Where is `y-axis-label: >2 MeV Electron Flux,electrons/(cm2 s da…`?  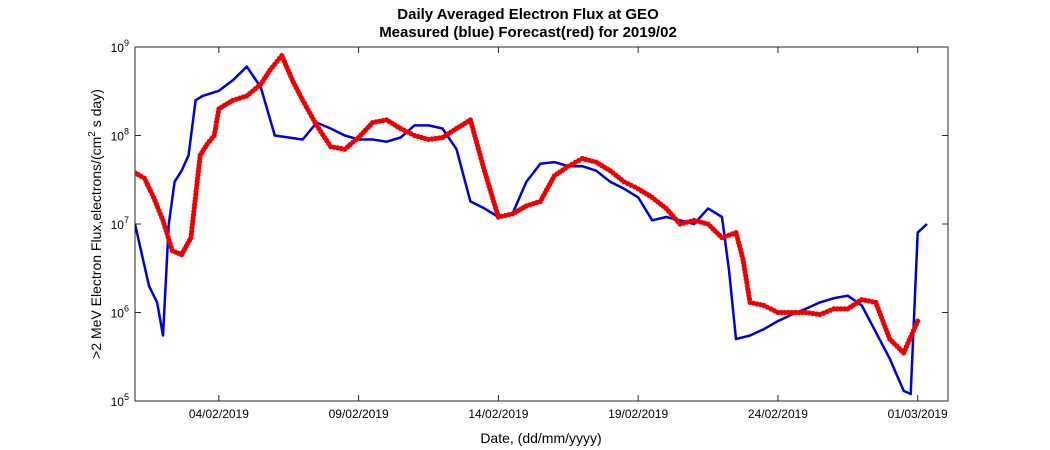 y-axis-label: >2 MeV Electron Flux,electrons/(cm2 s da… is located at coordinates (95, 224).